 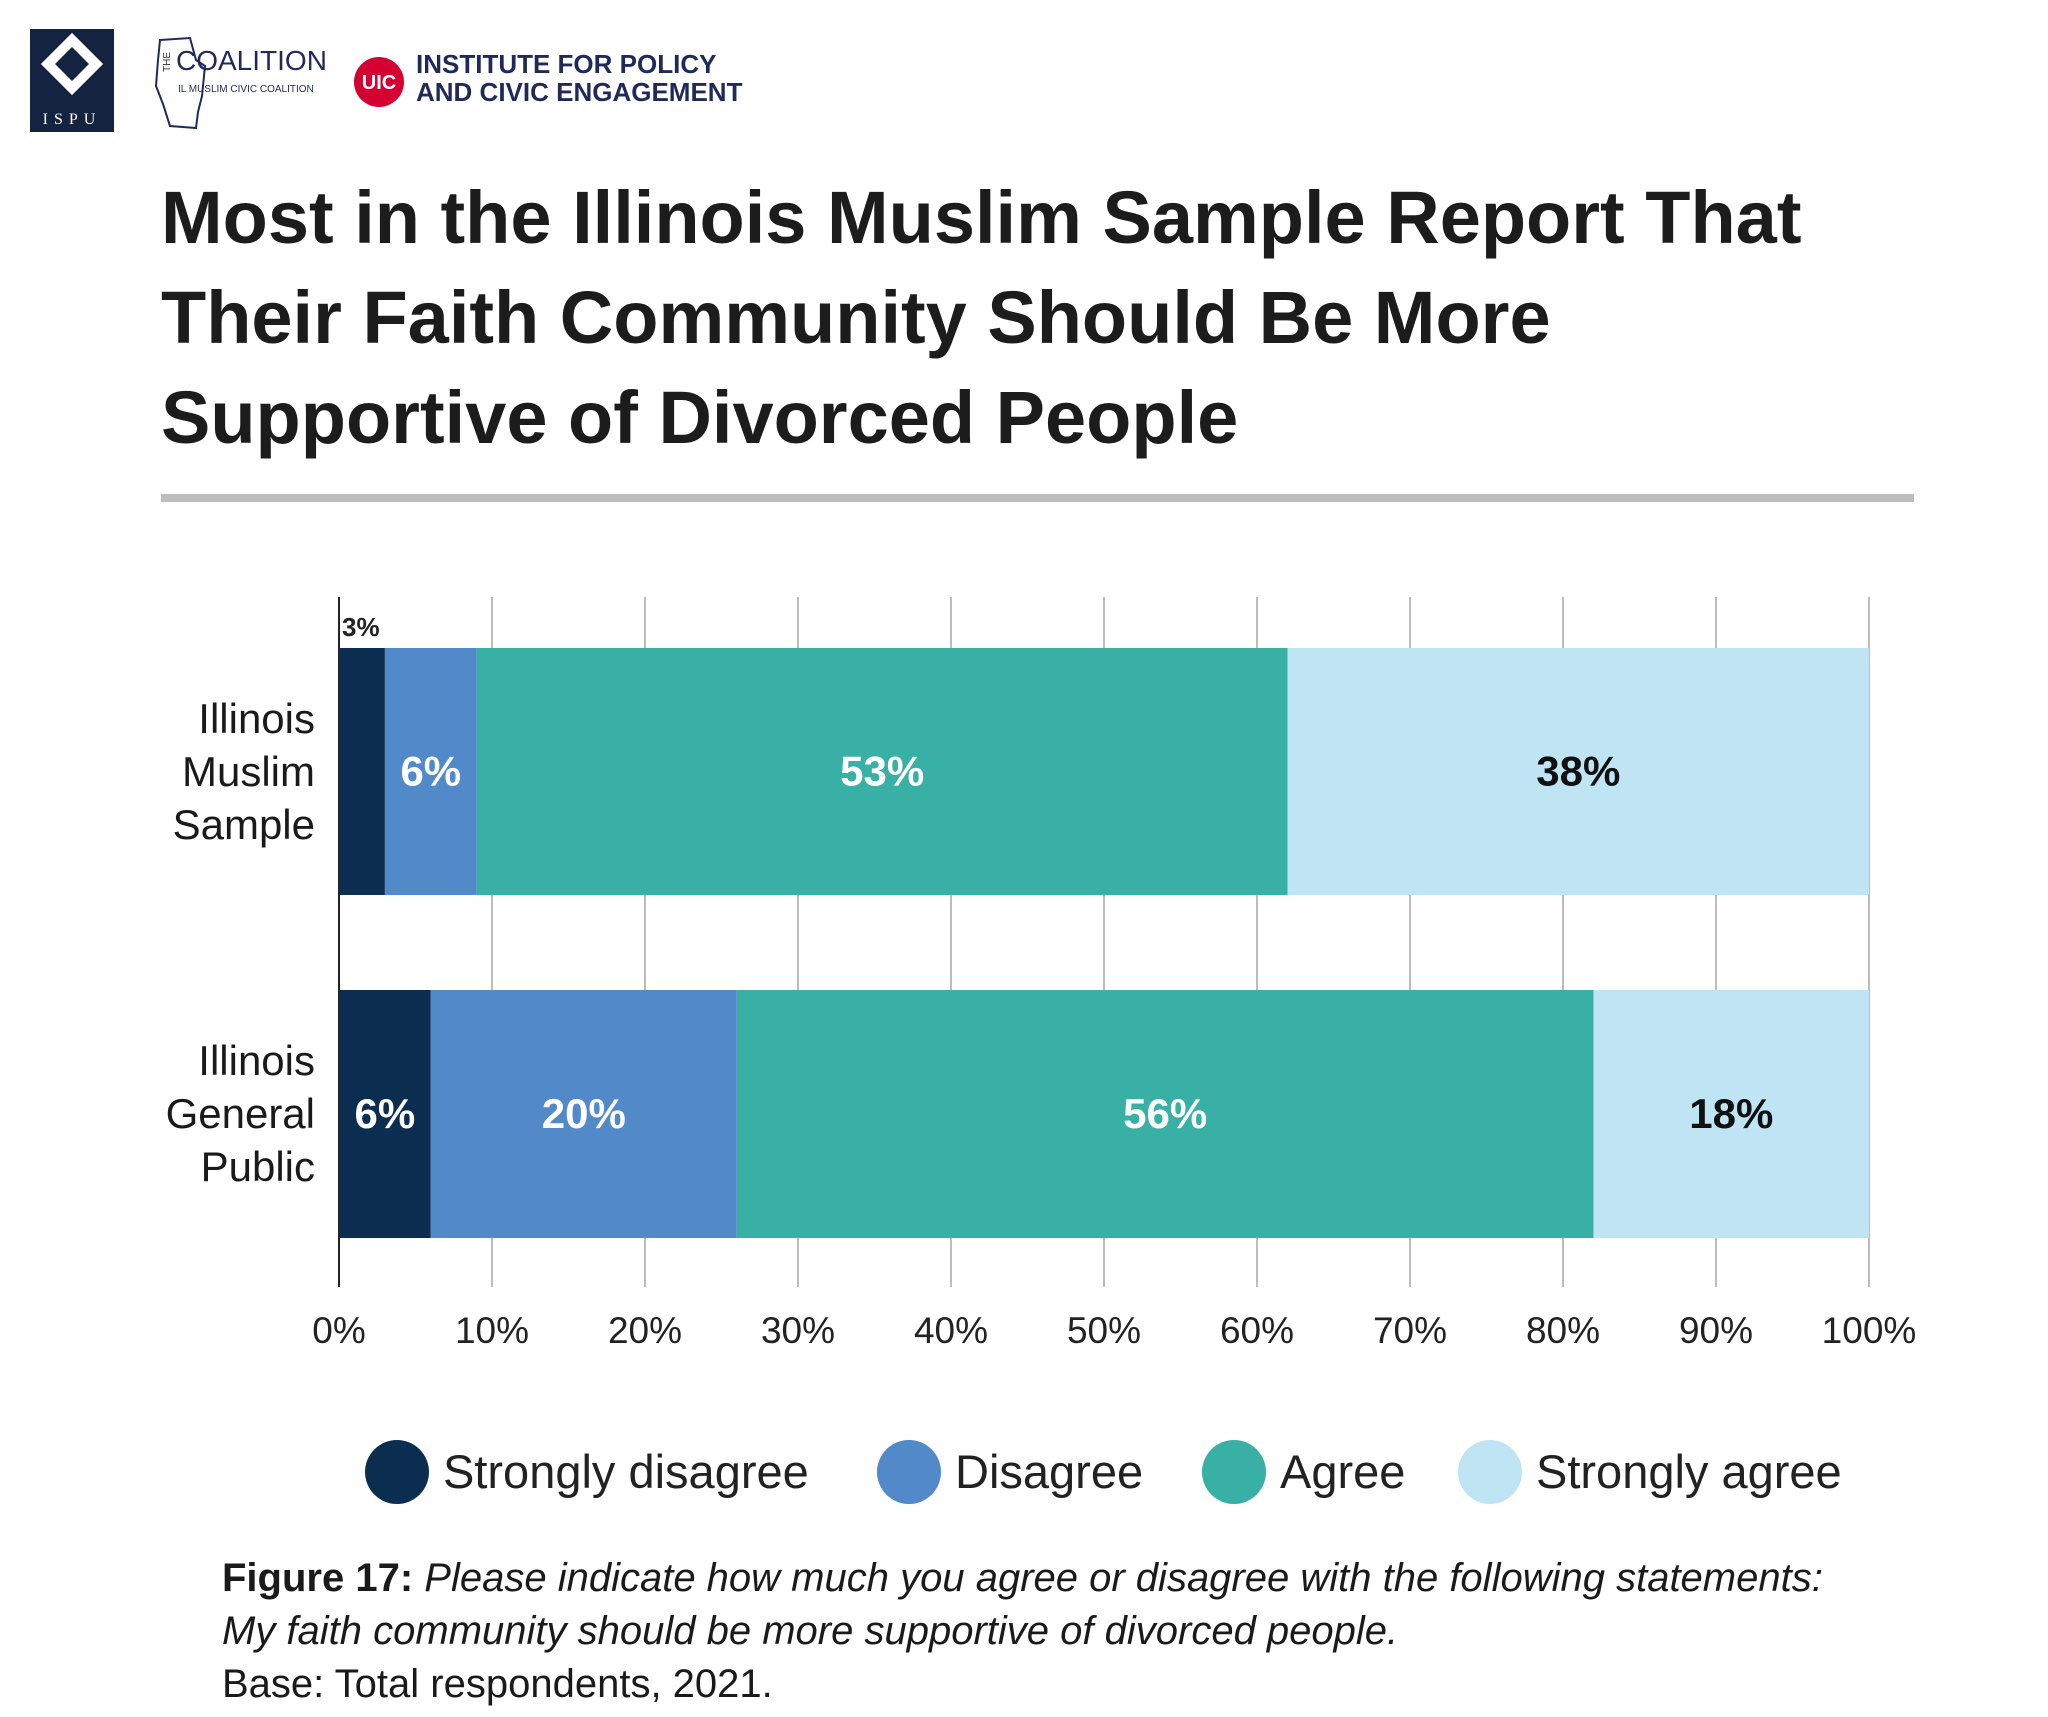 I want to click on x-tick-label: 0%, so click(x=338, y=1330).